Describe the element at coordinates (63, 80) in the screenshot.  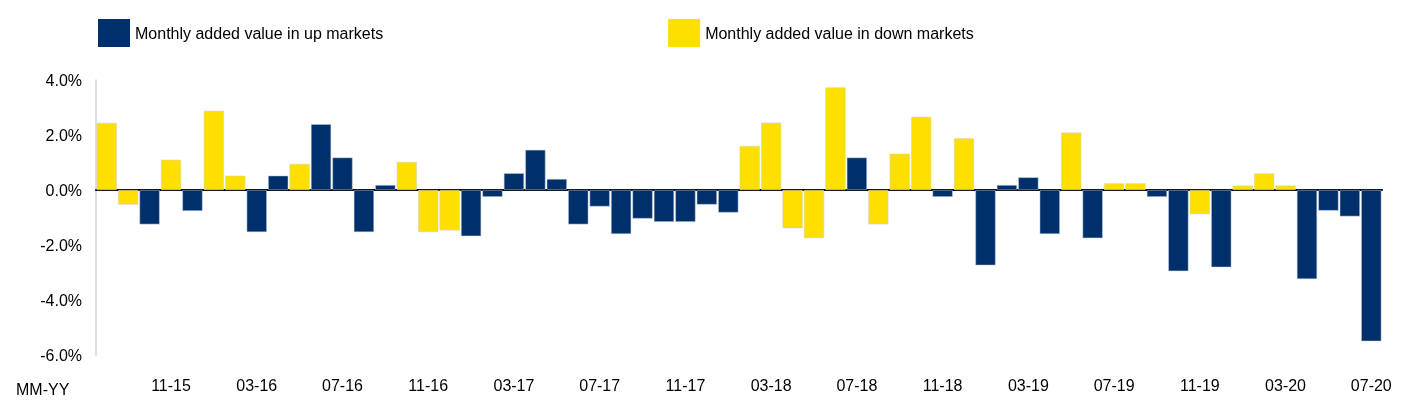
I see `y-tick-label: 4.0%` at that location.